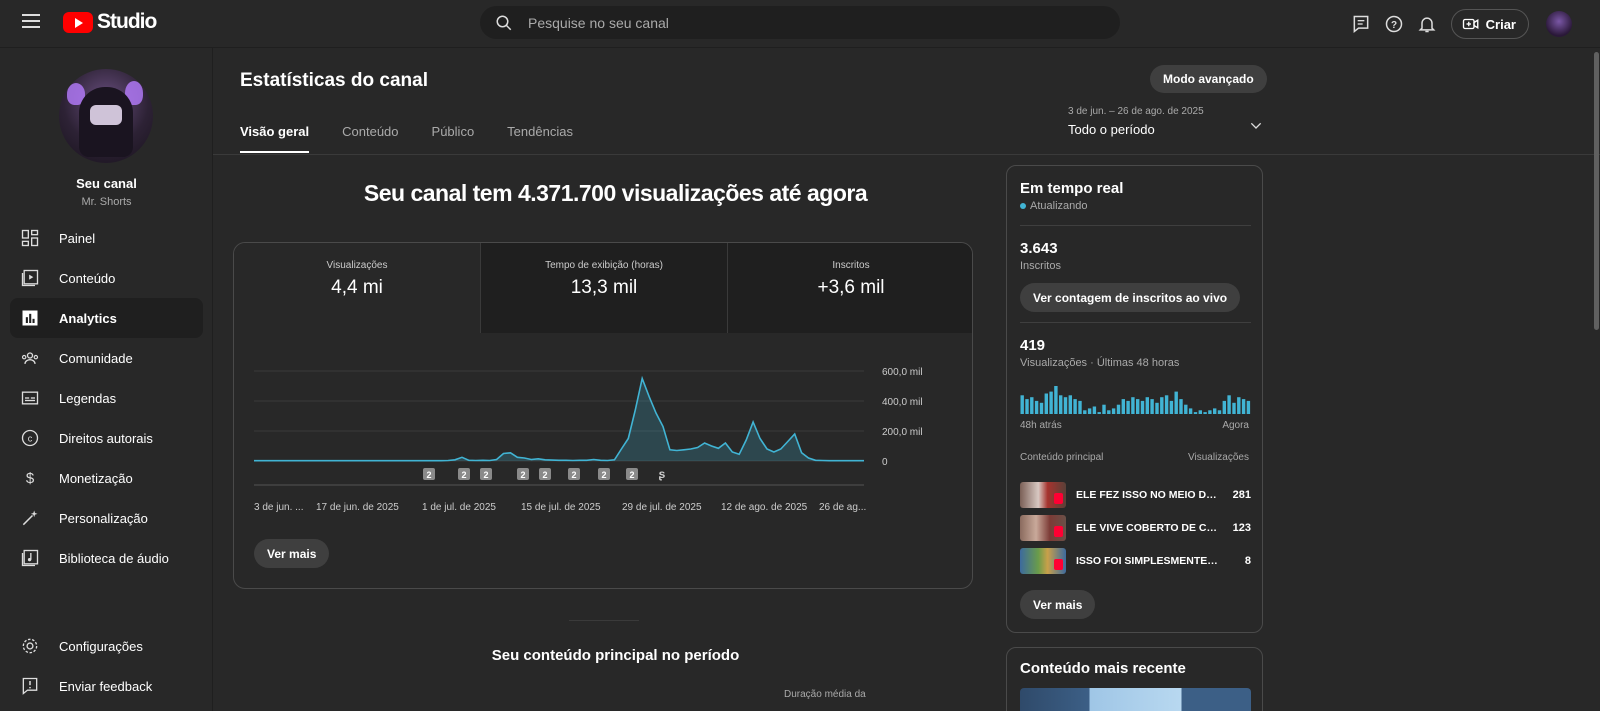 This screenshot has height=711, width=1600. I want to click on metric-subscribers: Inscritos +3,6 mil, so click(849, 288).